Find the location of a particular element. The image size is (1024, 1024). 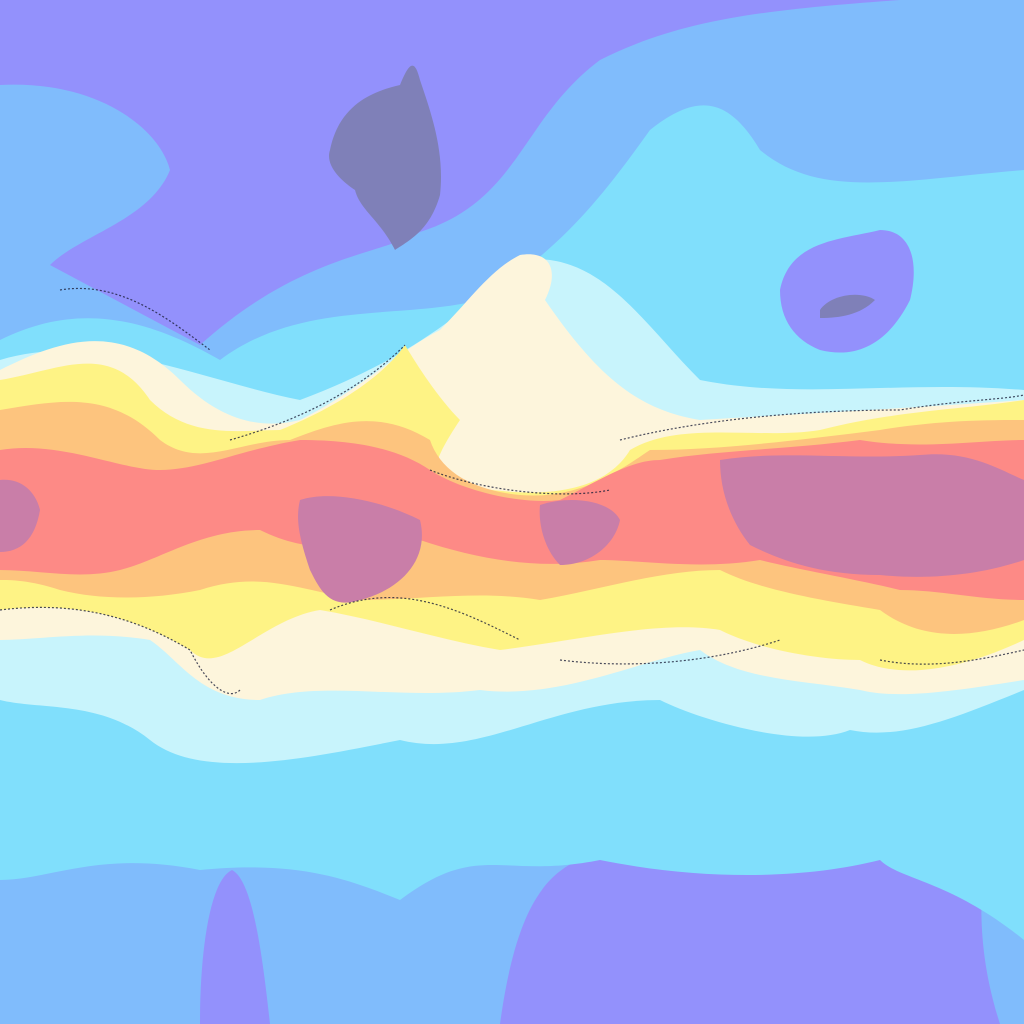

cold-core is located at coordinates (847, 306).